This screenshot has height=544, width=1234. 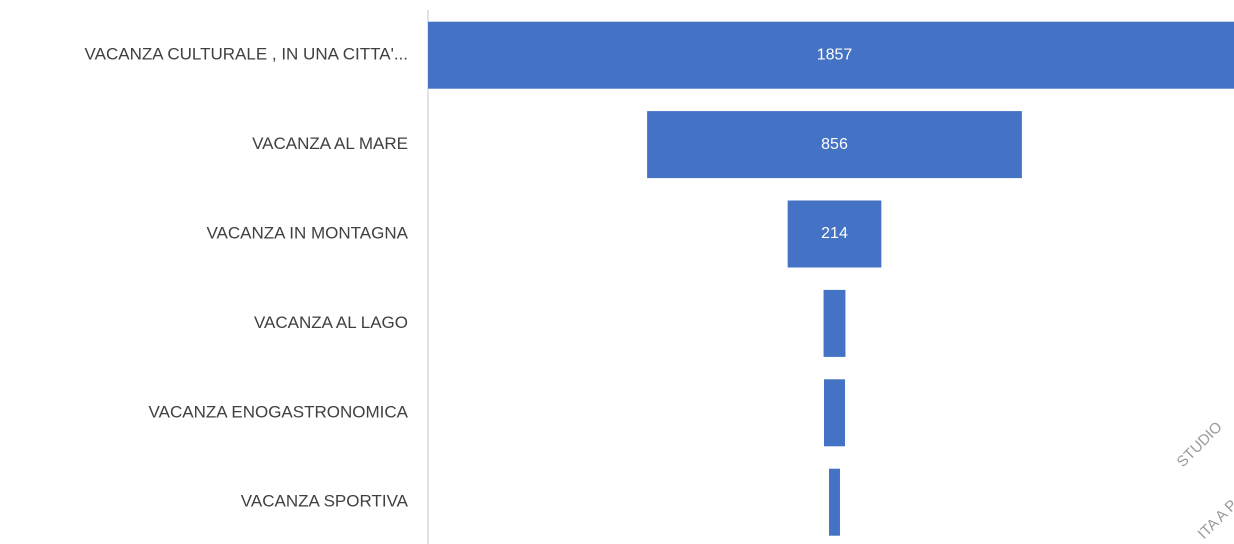 I want to click on category-label: VACANZA AL MARE, so click(x=330, y=143).